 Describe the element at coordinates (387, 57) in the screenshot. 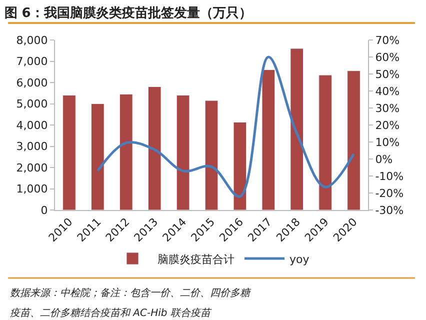

I see `y2-tick-label: 60%` at that location.